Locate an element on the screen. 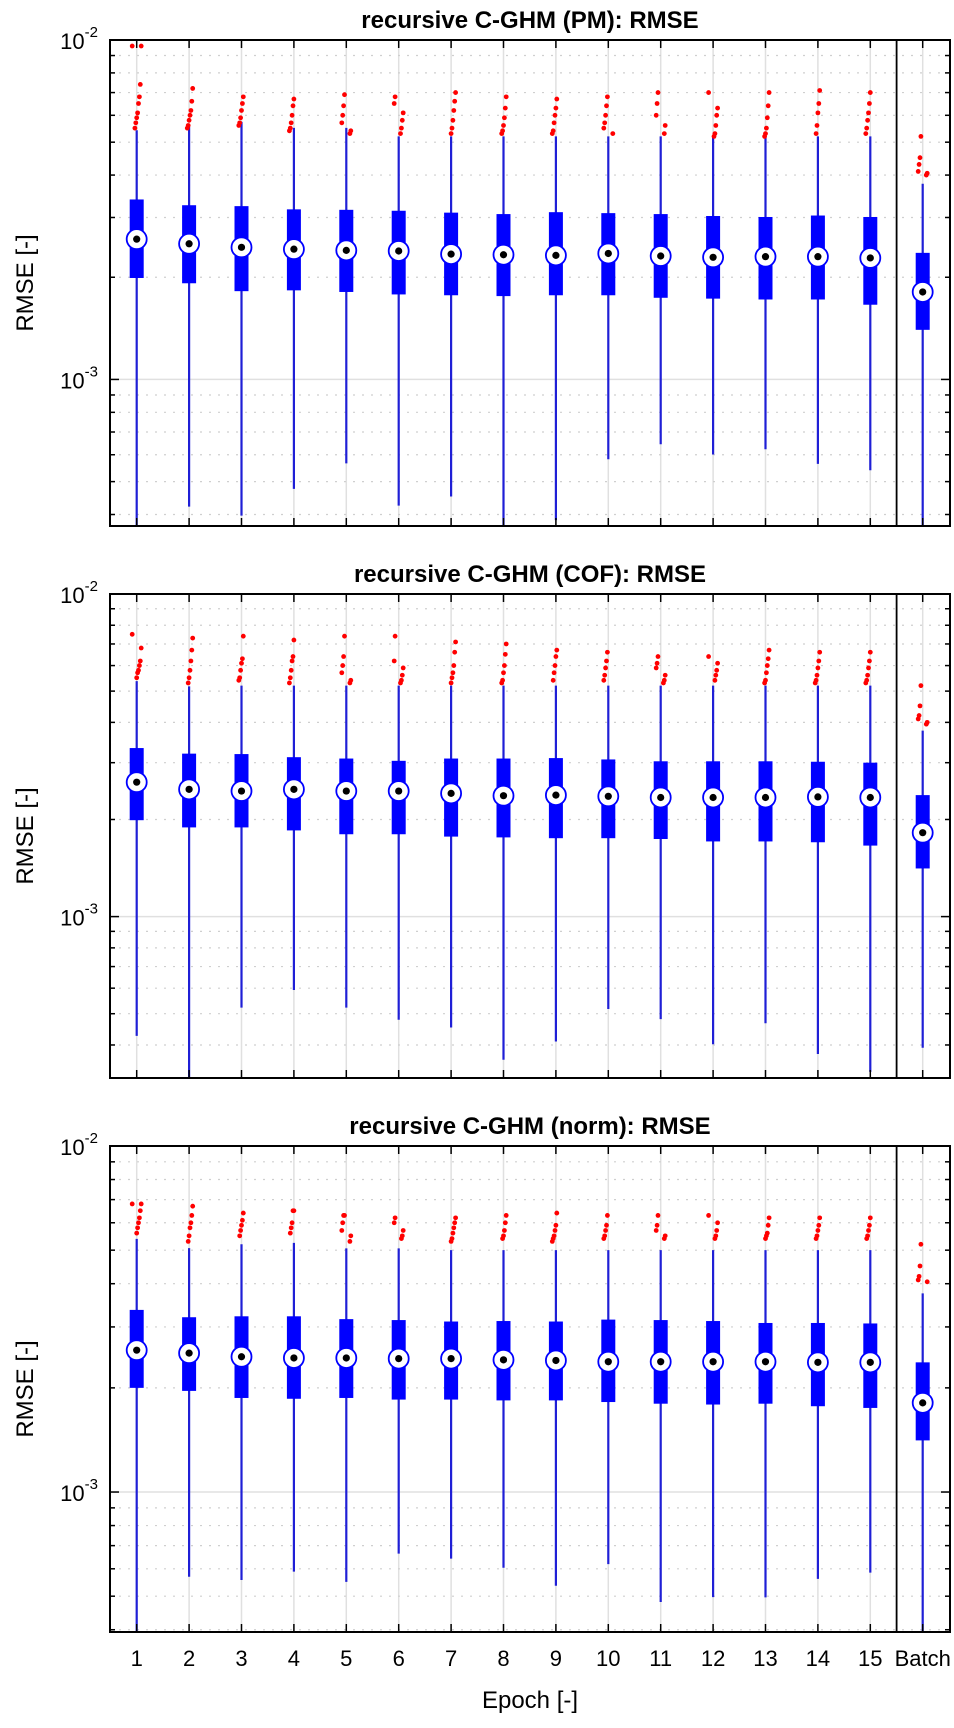  y-axis-label: RMSE [-] is located at coordinates (25, 835).